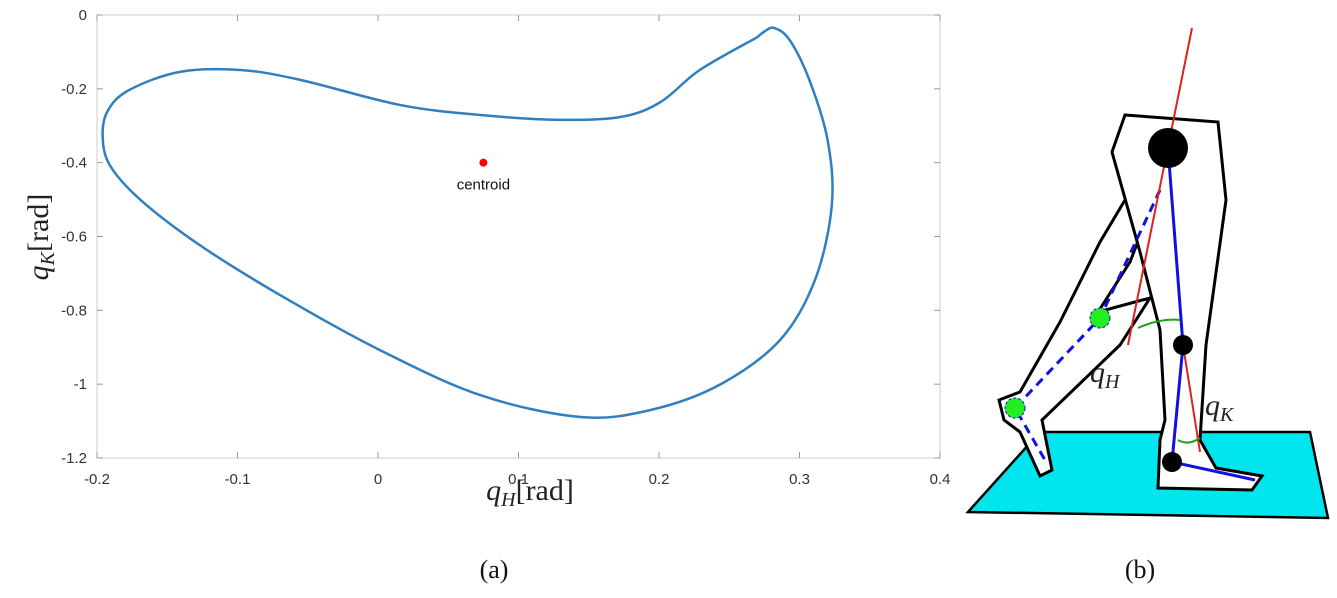 This screenshot has width=1337, height=598. Describe the element at coordinates (1159, 323) in the screenshot. I see `hip-angle-arc` at that location.